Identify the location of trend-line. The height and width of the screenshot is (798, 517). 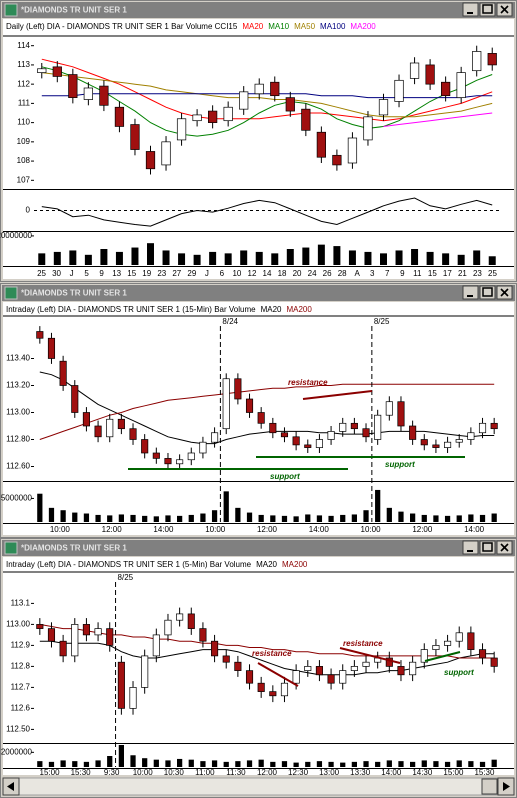
(370, 655).